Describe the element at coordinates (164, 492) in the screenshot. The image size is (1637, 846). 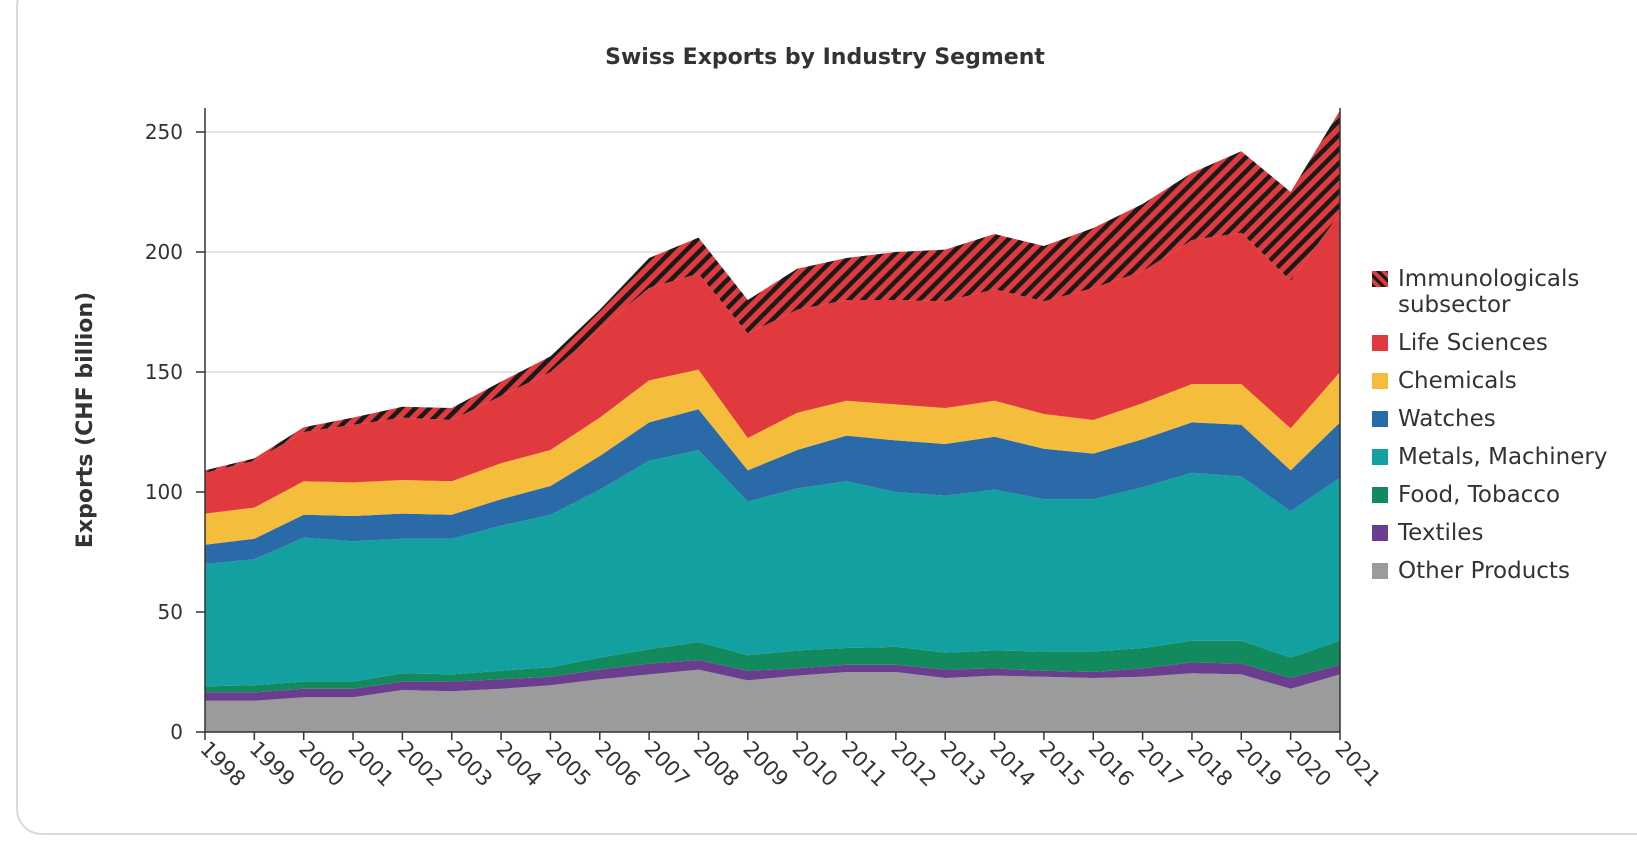
I see `y-tick-label: 100` at that location.